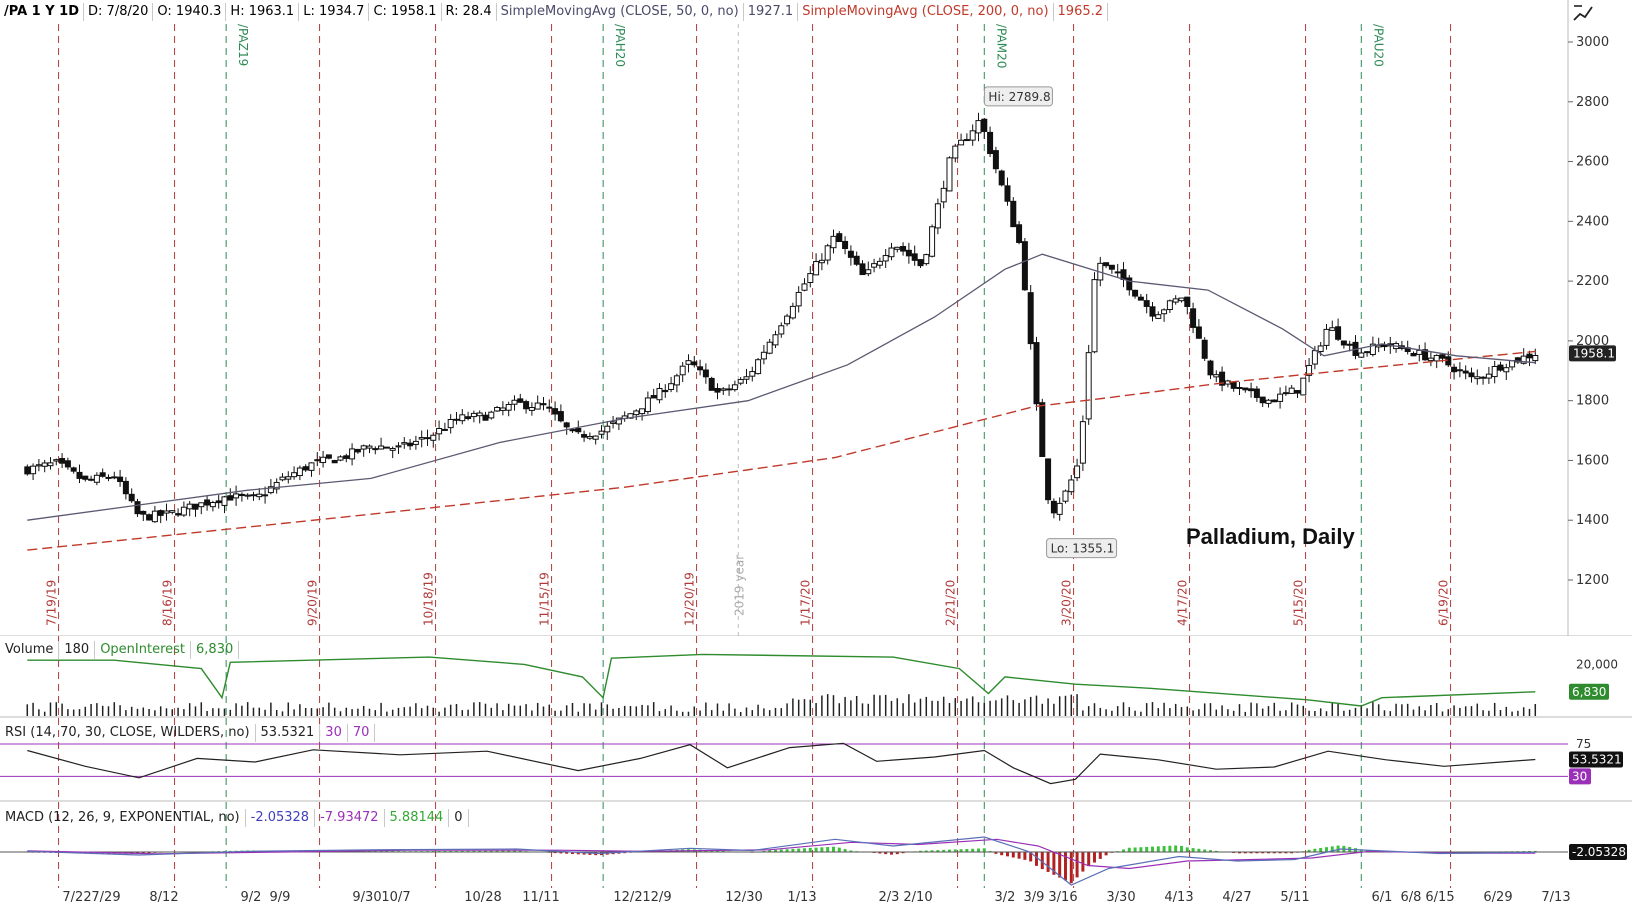 The height and width of the screenshot is (906, 1632). I want to click on expiry-date-label: 1/17/20, so click(806, 603).